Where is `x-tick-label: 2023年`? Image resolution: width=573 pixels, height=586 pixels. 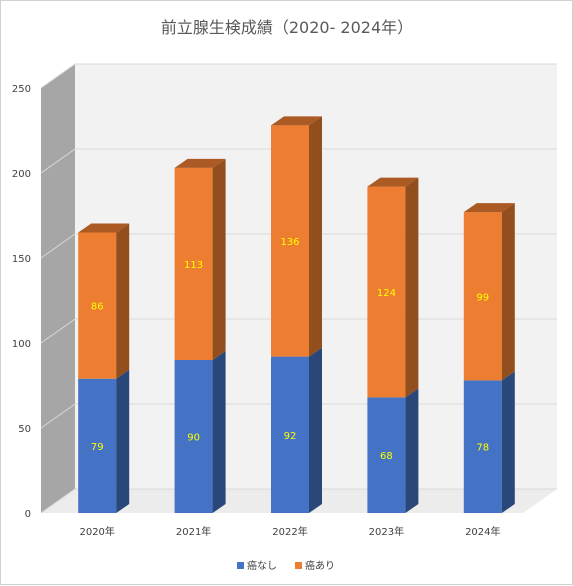 x-tick-label: 2023年 is located at coordinates (386, 531).